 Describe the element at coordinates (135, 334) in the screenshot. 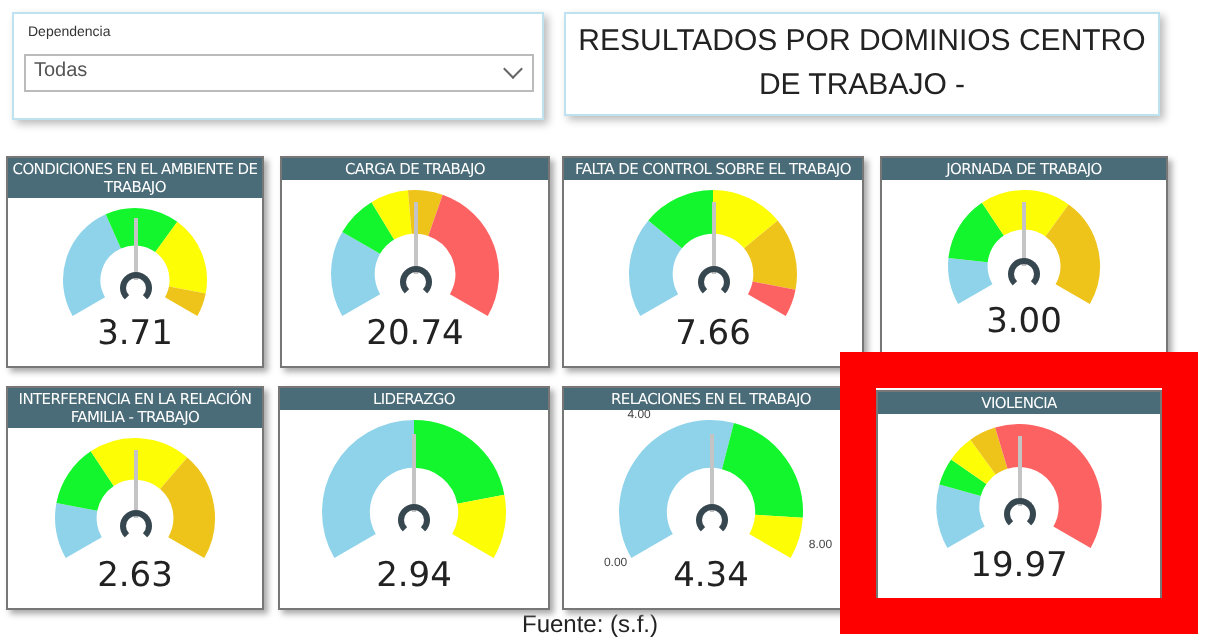

I see `text: 3.71` at that location.